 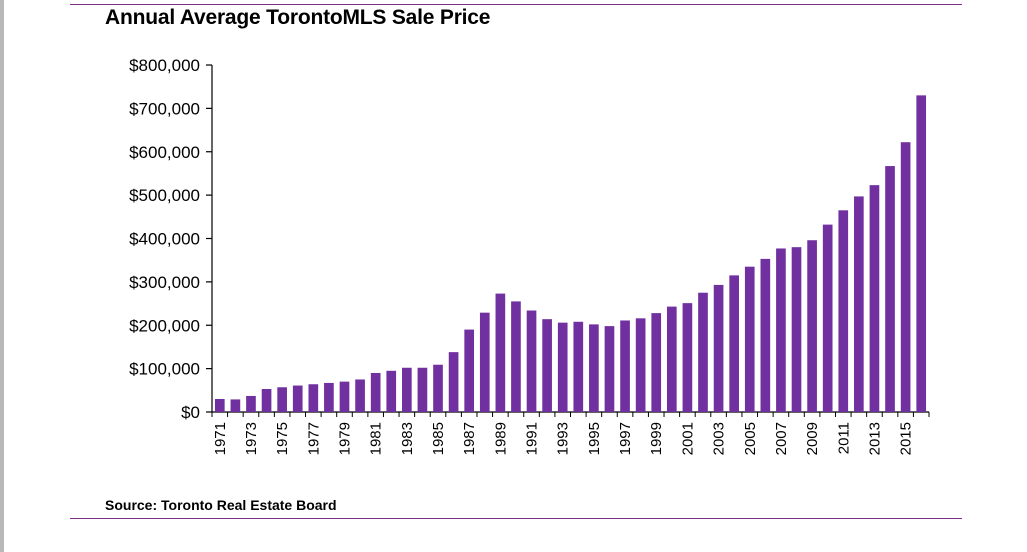 What do you see at coordinates (164, 65) in the screenshot?
I see `y-tick-label: $800,000` at bounding box center [164, 65].